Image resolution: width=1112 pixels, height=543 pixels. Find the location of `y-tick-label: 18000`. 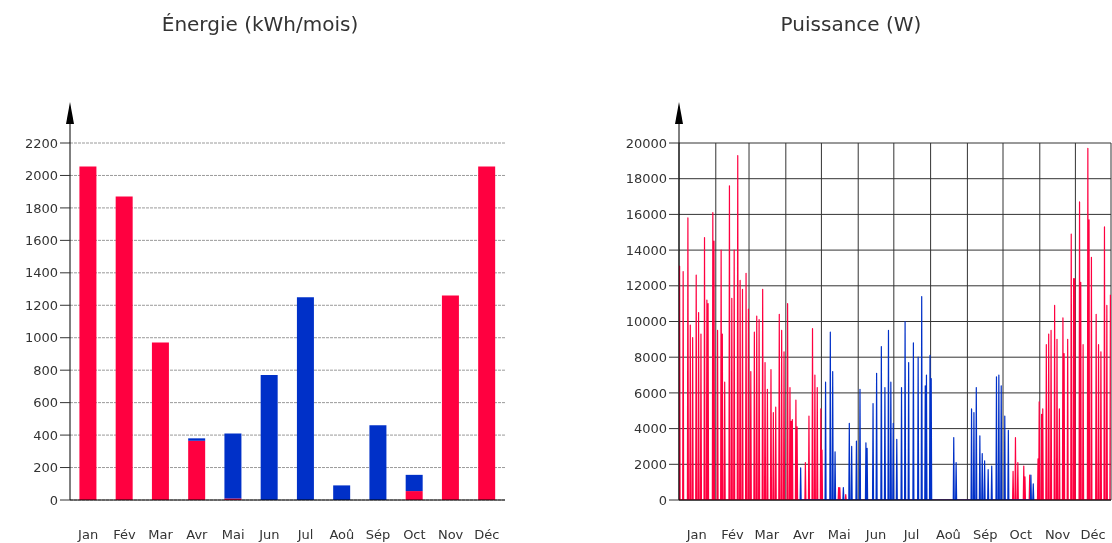

y-tick-label: 18000 is located at coordinates (646, 179).